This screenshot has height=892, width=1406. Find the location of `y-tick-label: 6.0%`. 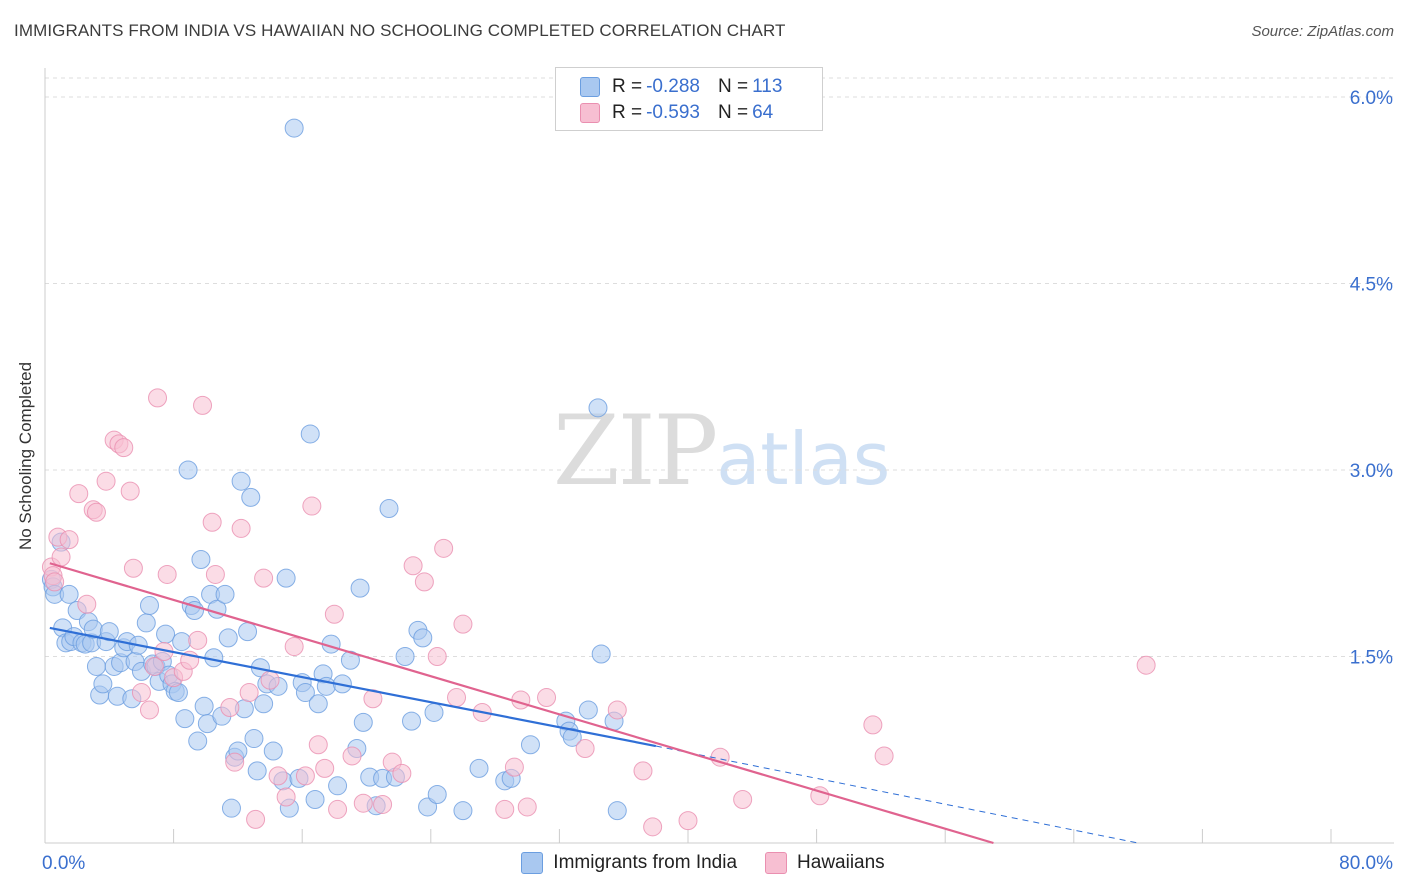

y-tick-label: 6.0% is located at coordinates (1371, 98).